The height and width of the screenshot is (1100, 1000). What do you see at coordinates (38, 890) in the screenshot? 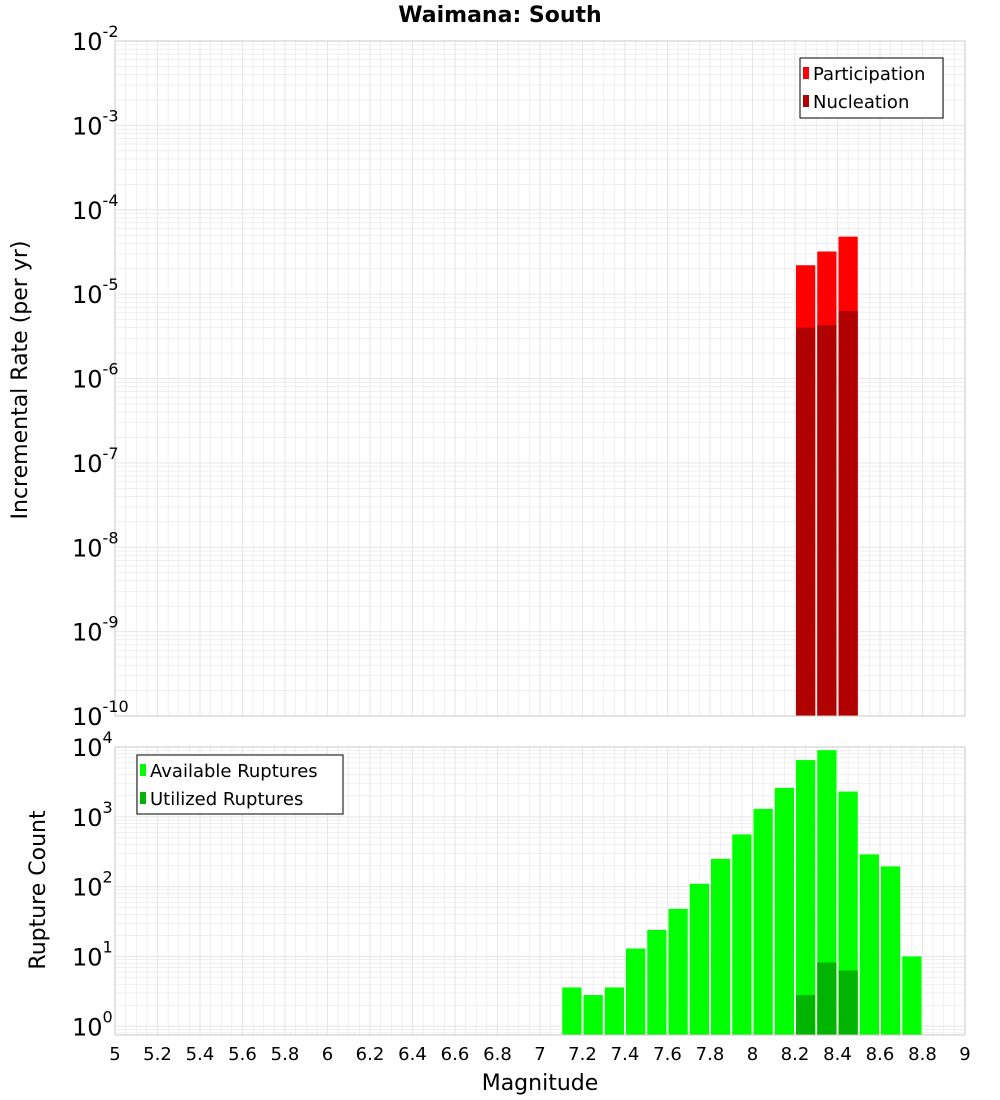
I see `bottom-y-axis-label: Rupture Count` at bounding box center [38, 890].